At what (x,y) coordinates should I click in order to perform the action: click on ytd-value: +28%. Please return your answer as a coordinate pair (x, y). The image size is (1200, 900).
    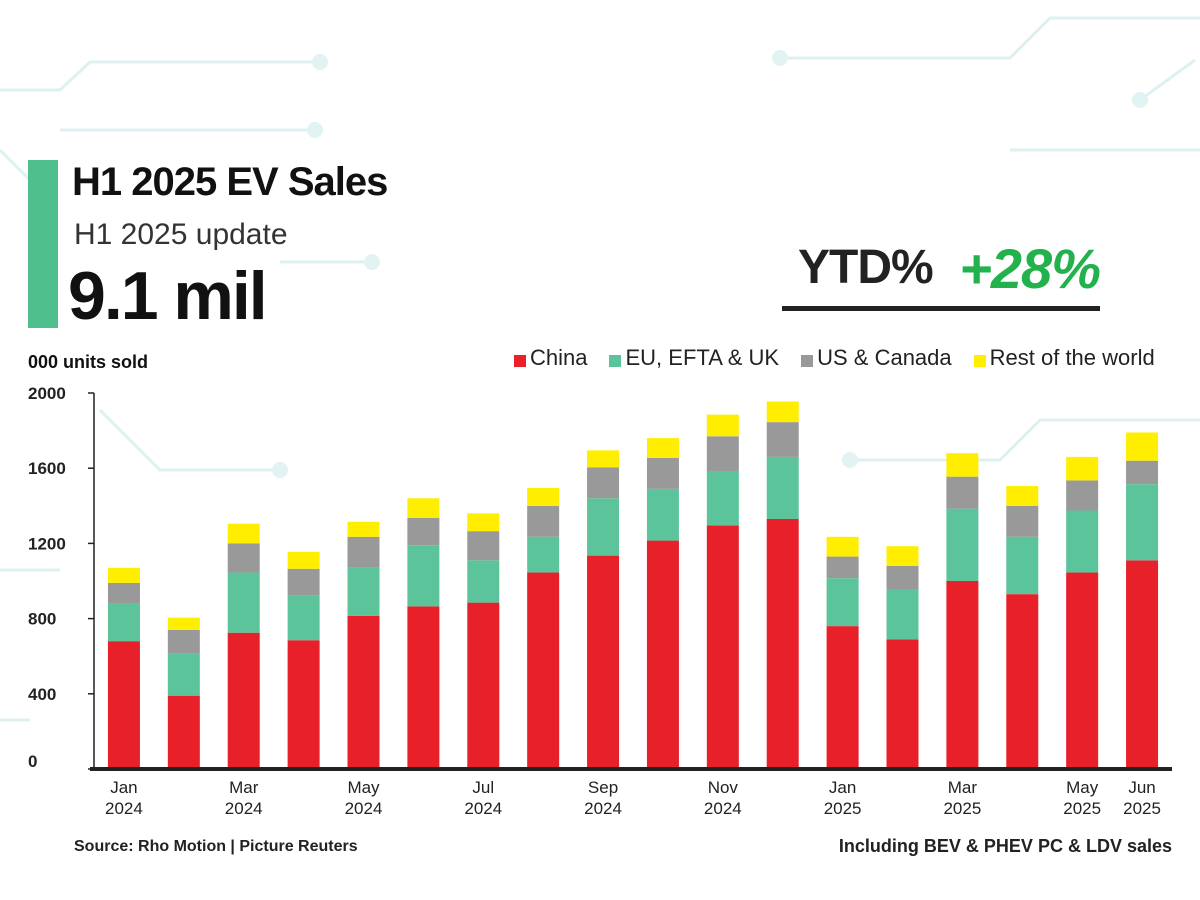
    Looking at the image, I should click on (1030, 268).